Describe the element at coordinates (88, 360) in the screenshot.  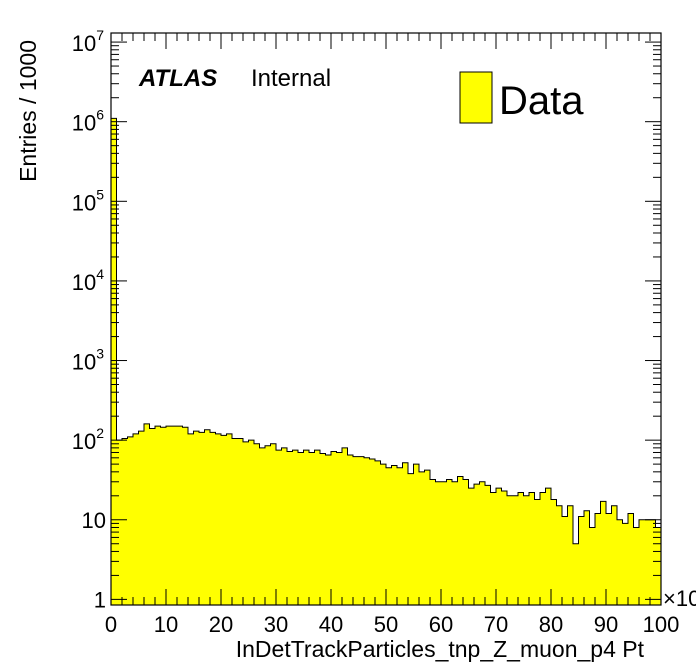
I see `y-tick-label: 10³` at that location.